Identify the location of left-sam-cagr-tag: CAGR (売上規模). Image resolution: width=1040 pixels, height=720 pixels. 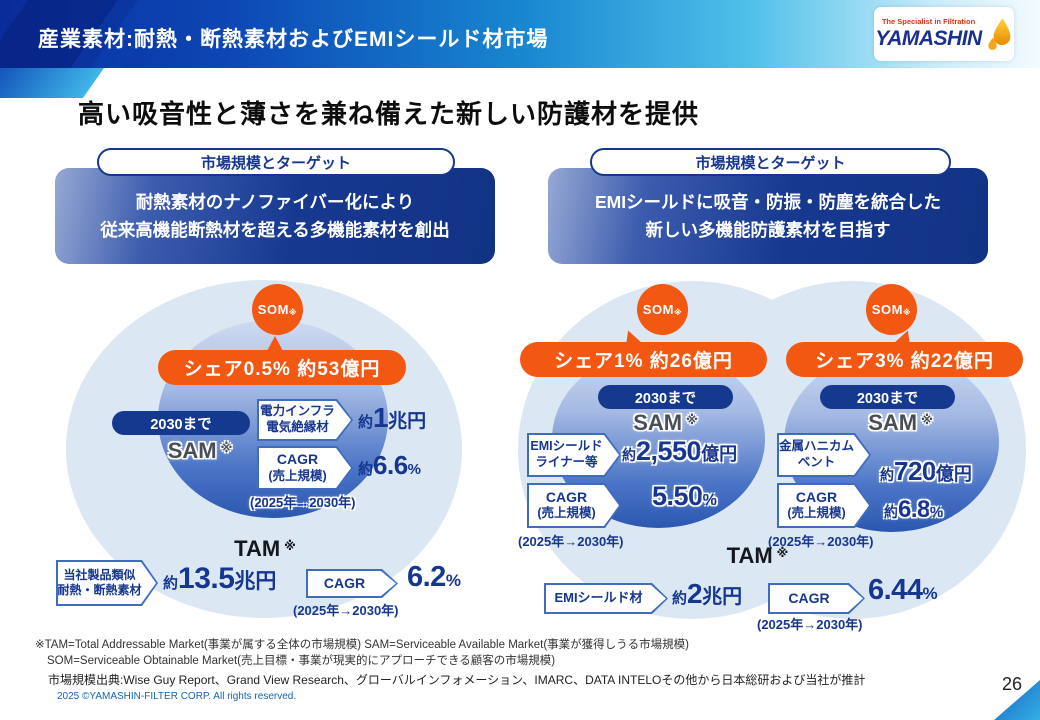
(305, 468).